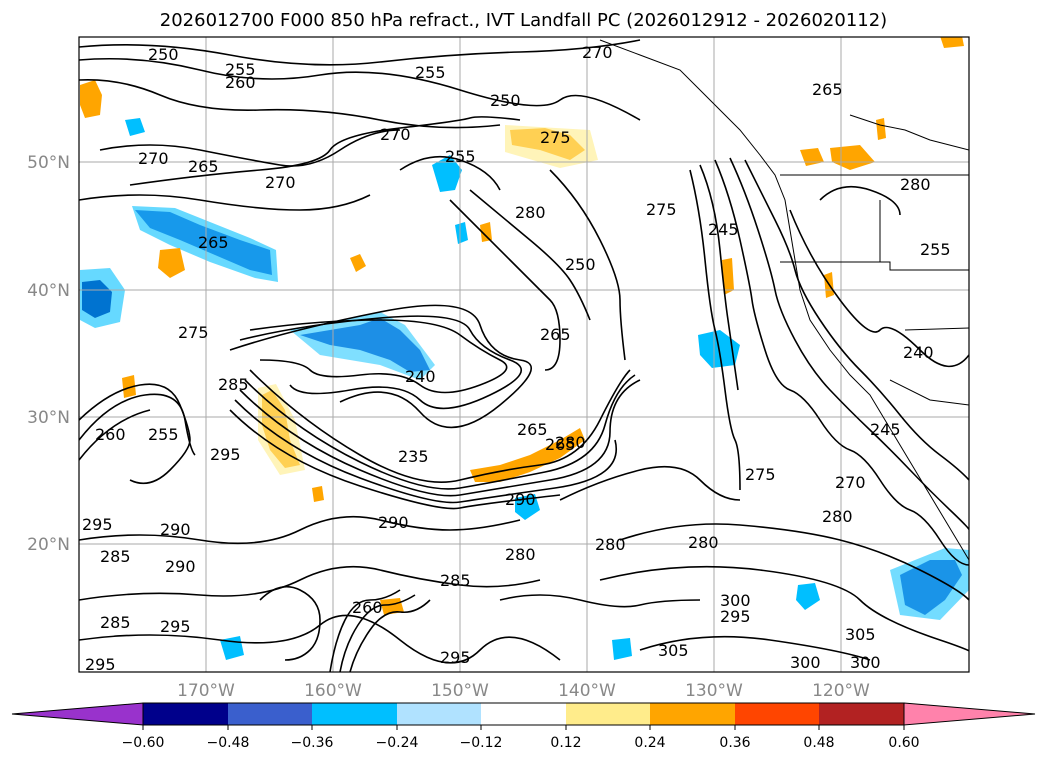 The height and width of the screenshot is (765, 1047). What do you see at coordinates (312, 743) in the screenshot?
I see `colorbar-tick: −0.36` at bounding box center [312, 743].